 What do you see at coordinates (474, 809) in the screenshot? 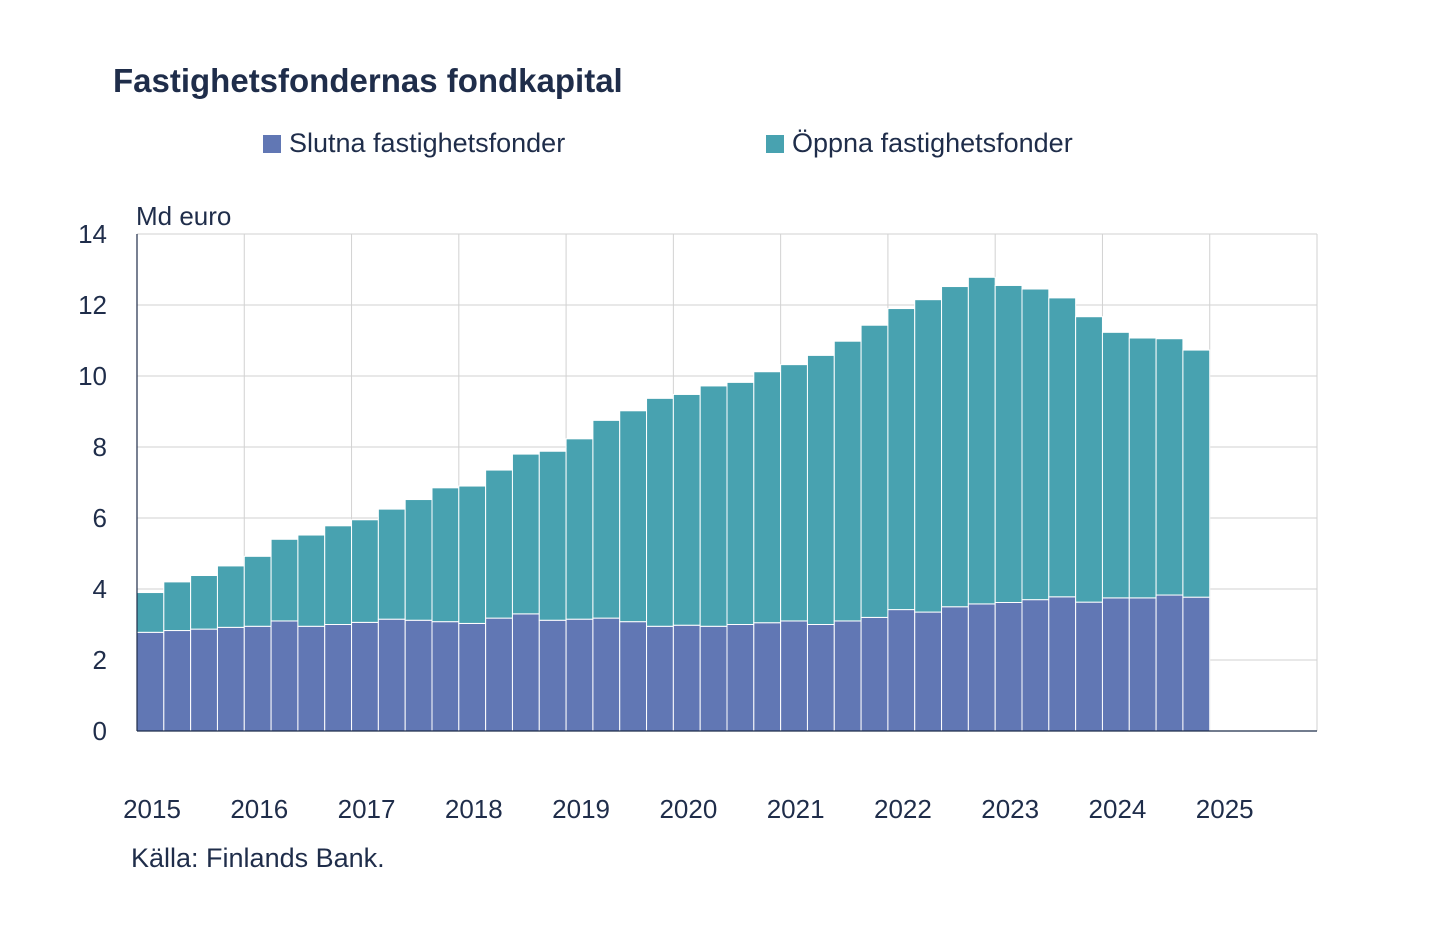
I see `x-tick-label: 2018` at bounding box center [474, 809].